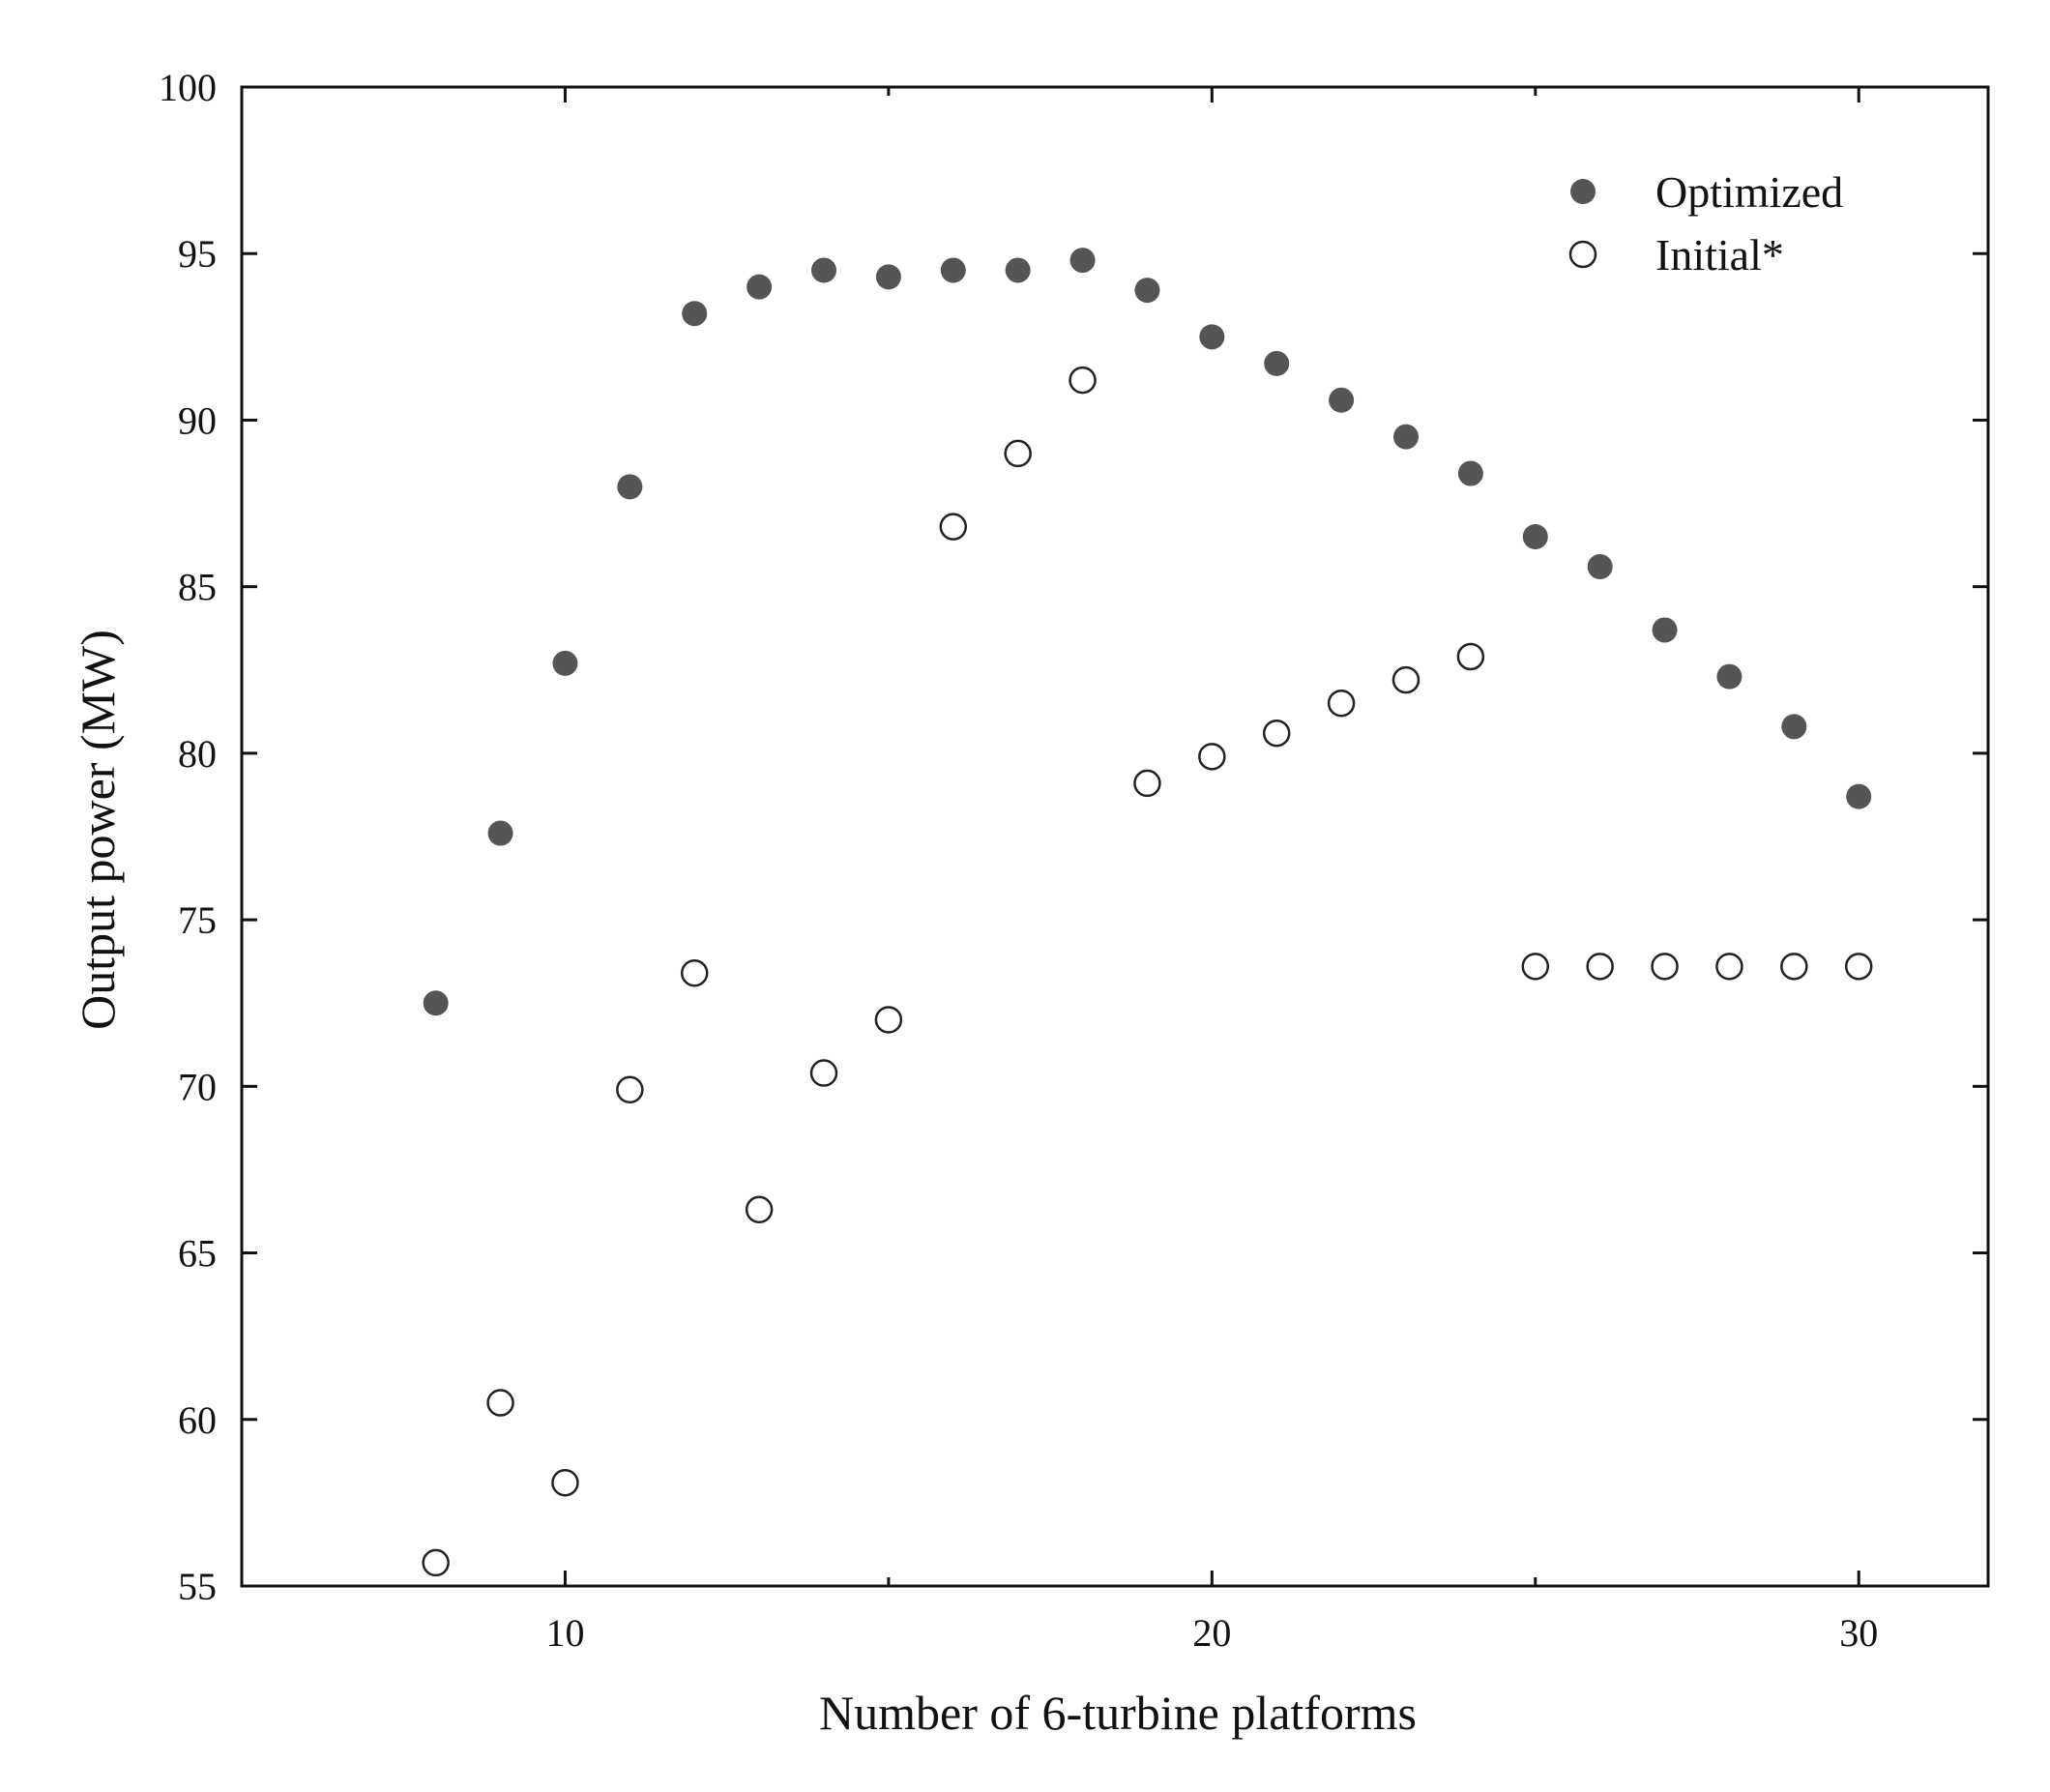 The image size is (2050, 1792). I want to click on legend: Optimized Initial*, so click(1705, 223).